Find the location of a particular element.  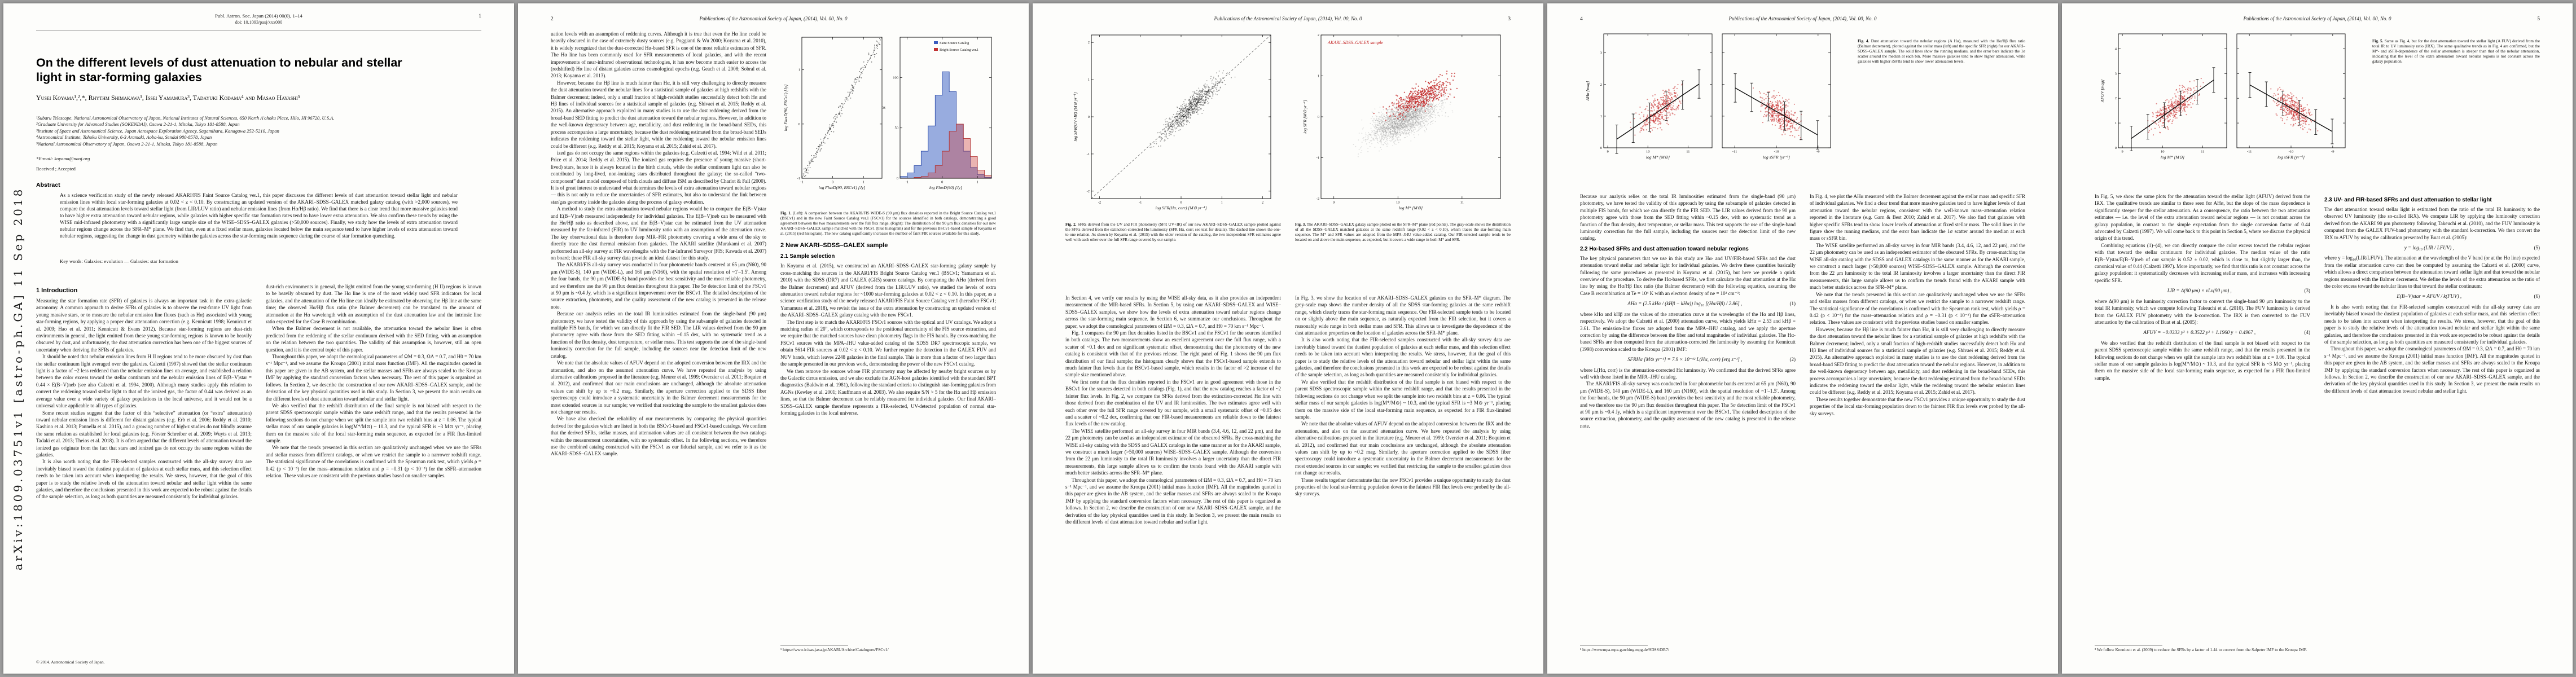

svg-text: 10 is located at coordinates (1398, 203).